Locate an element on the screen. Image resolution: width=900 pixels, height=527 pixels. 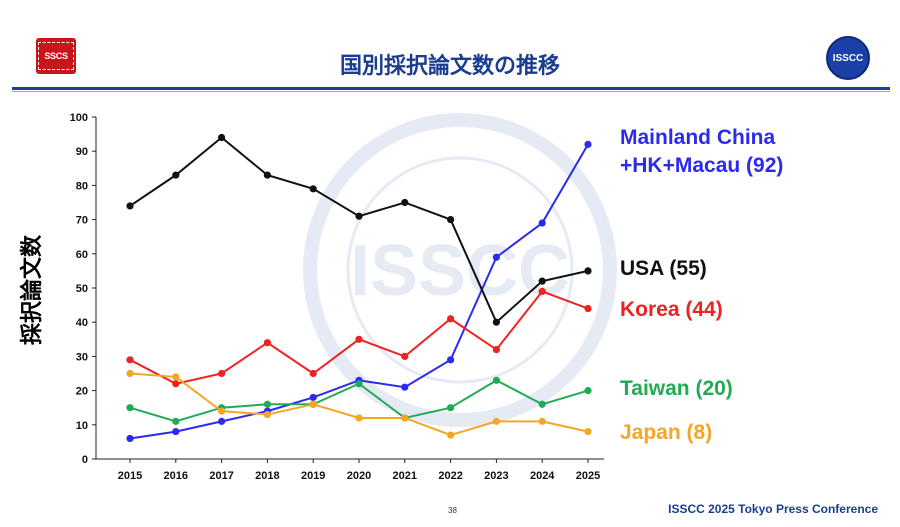
legend-label-line: USA (55) is located at coordinates (663, 268).